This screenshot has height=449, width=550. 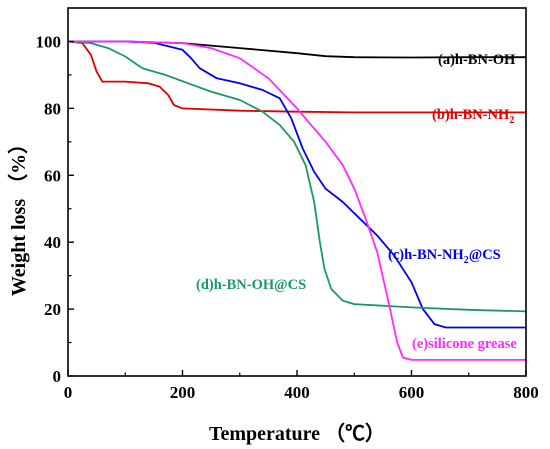 I want to click on y-tick-label: 100, so click(x=49, y=41).